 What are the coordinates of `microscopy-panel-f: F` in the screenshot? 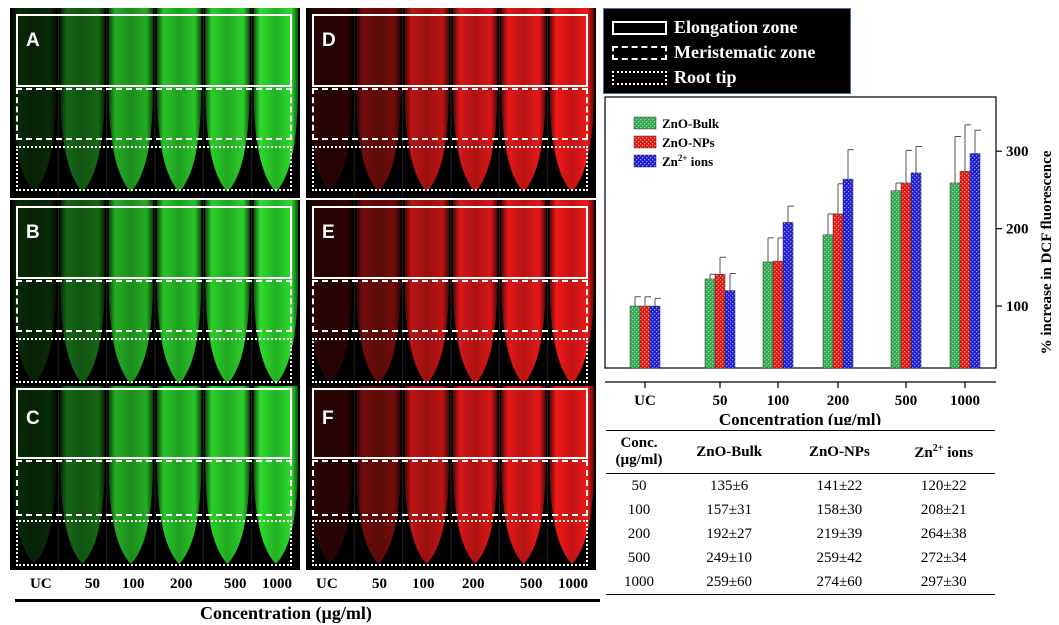 It's located at (451, 478).